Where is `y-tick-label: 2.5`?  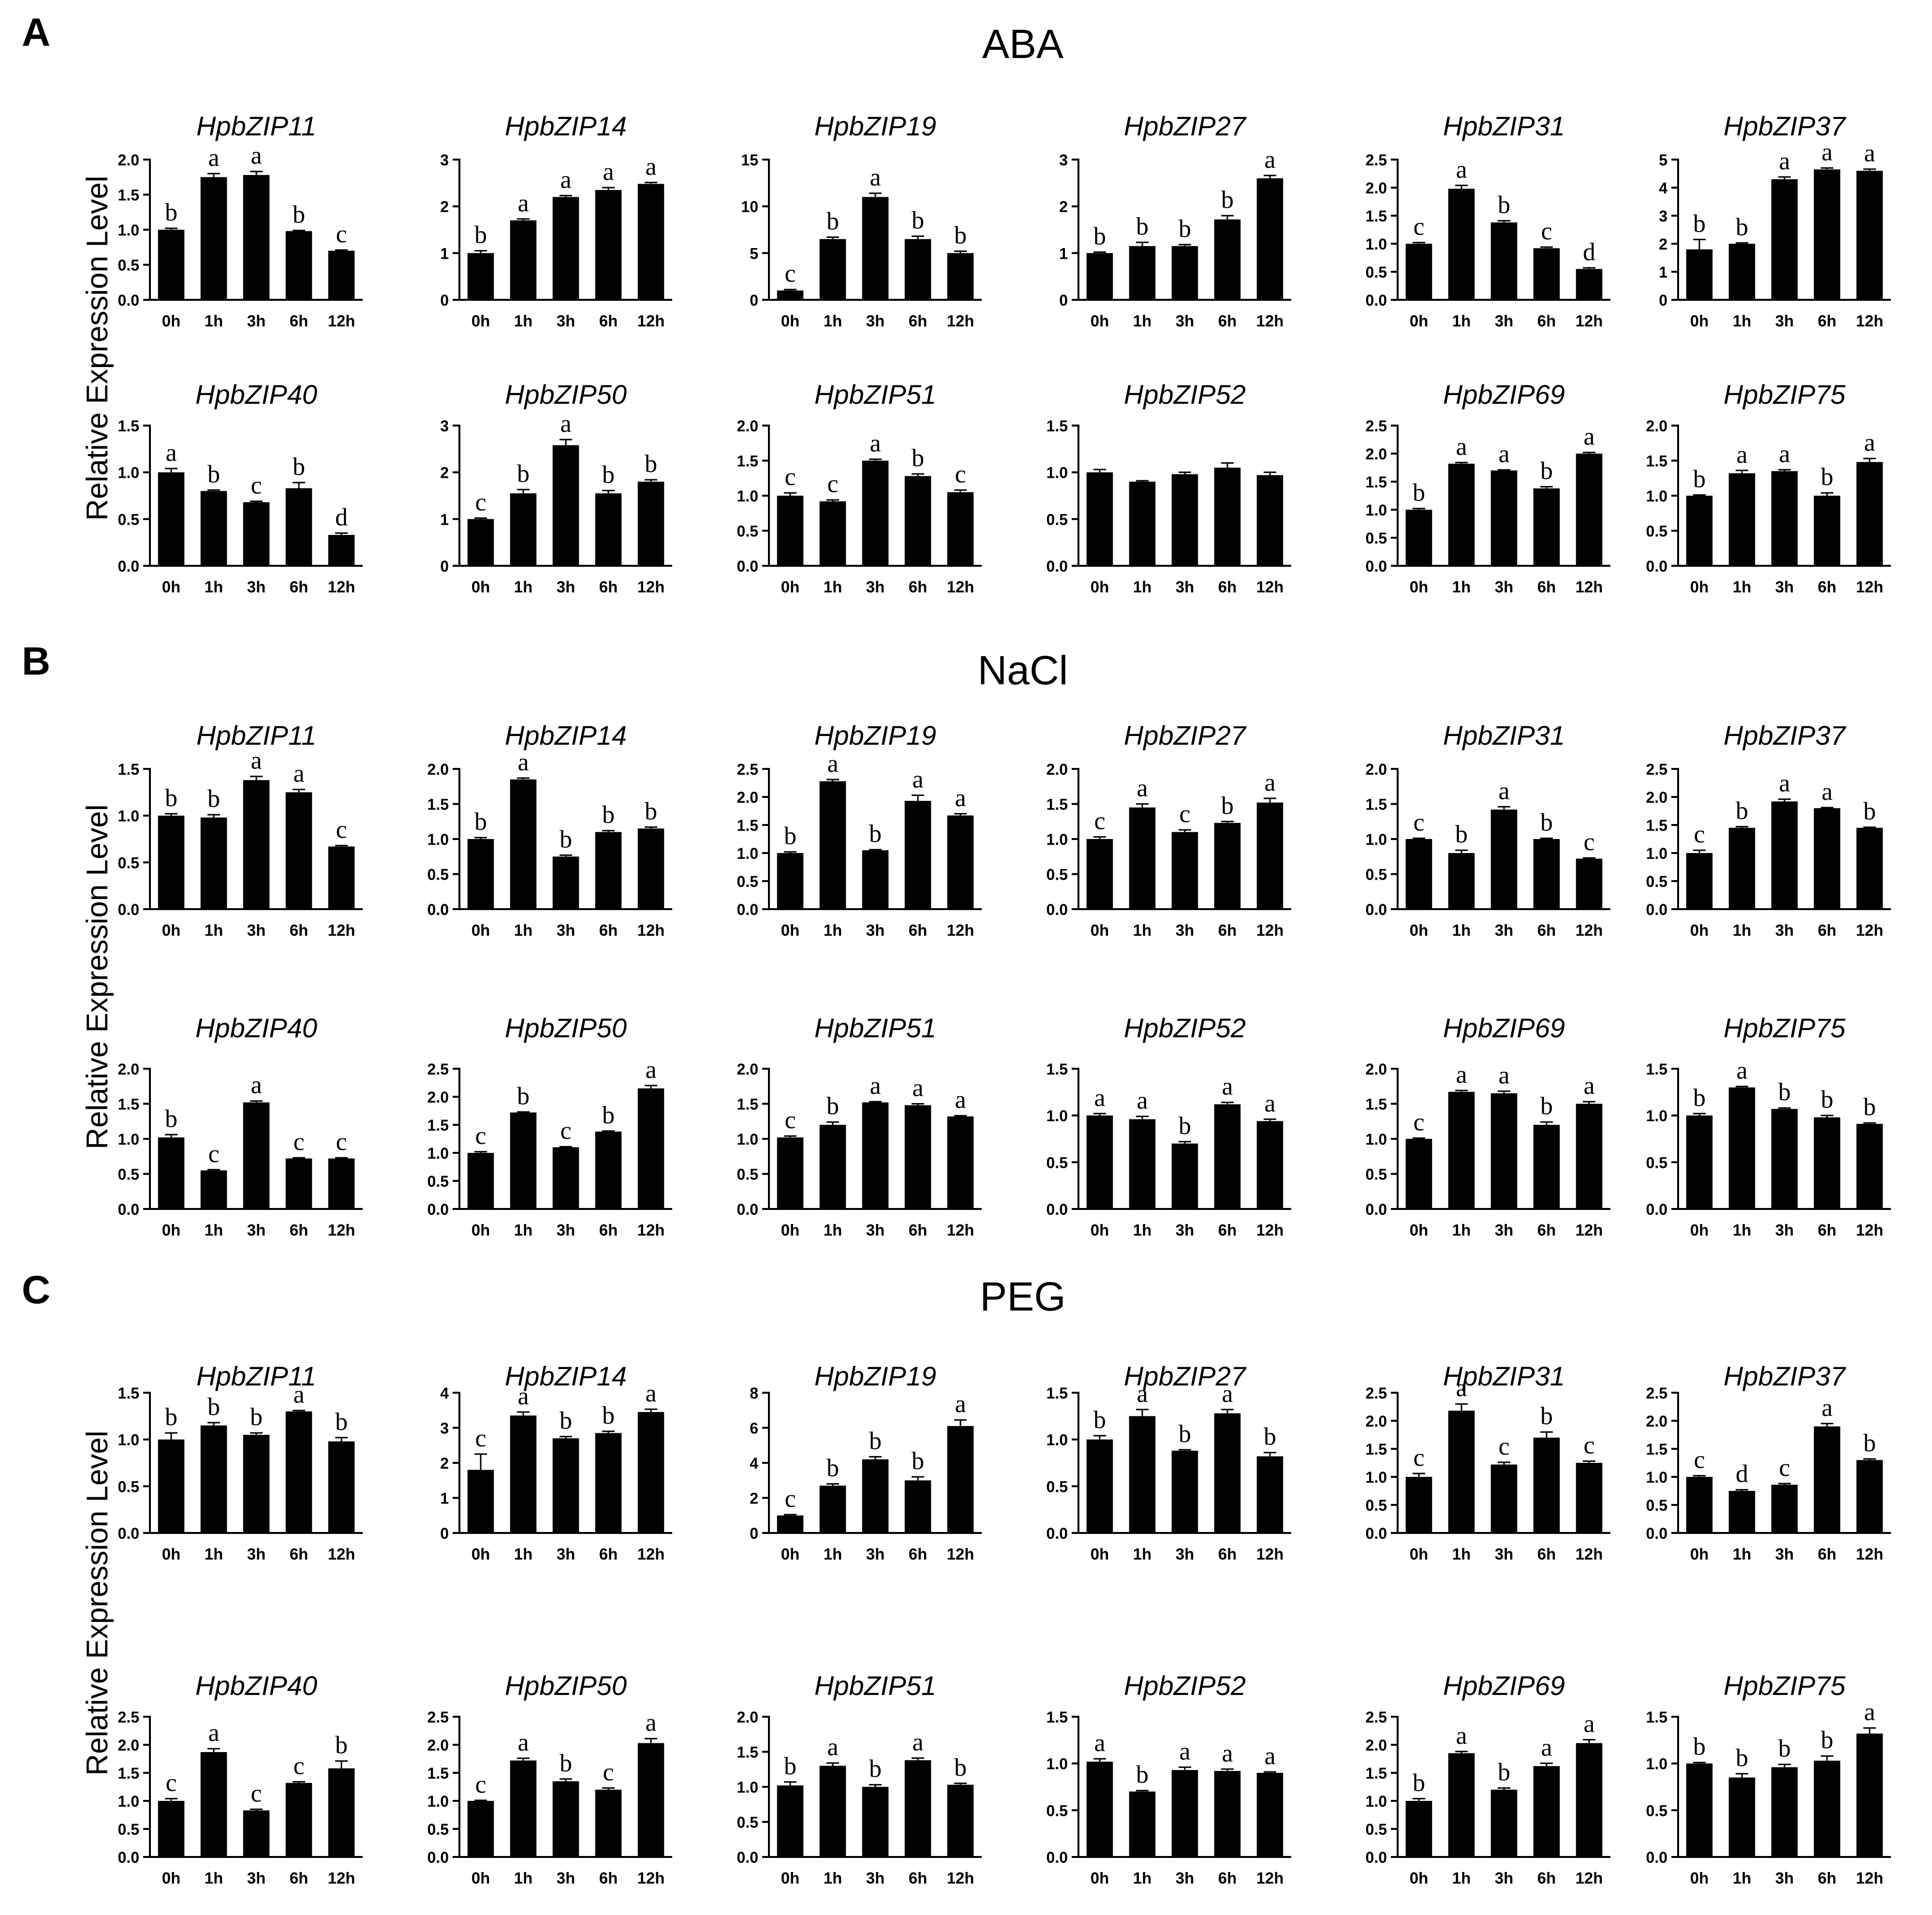
y-tick-label: 2.5 is located at coordinates (438, 1069).